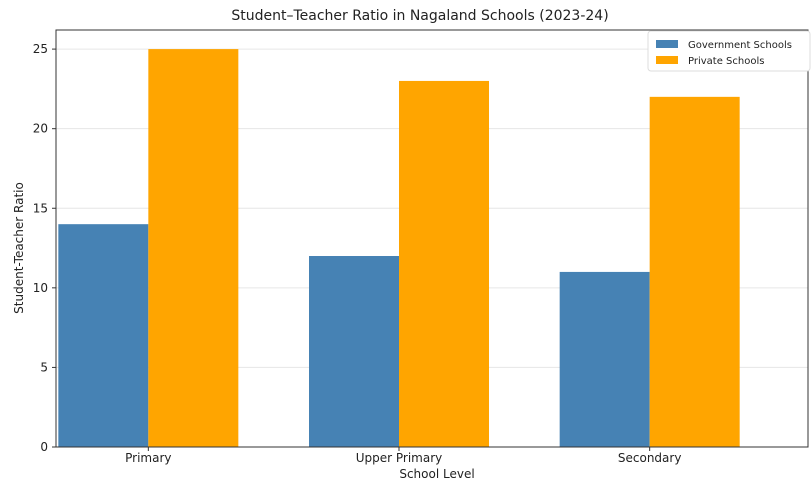  What do you see at coordinates (40, 288) in the screenshot?
I see `y-tick-label: 10` at bounding box center [40, 288].